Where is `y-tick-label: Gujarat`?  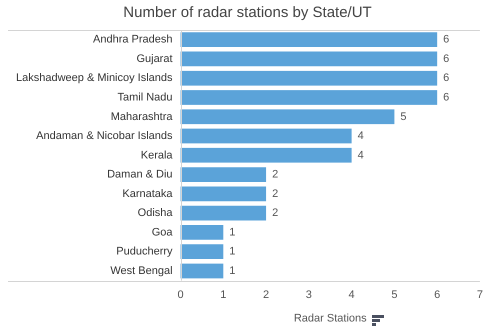
y-tick-label: Gujarat is located at coordinates (154, 58).